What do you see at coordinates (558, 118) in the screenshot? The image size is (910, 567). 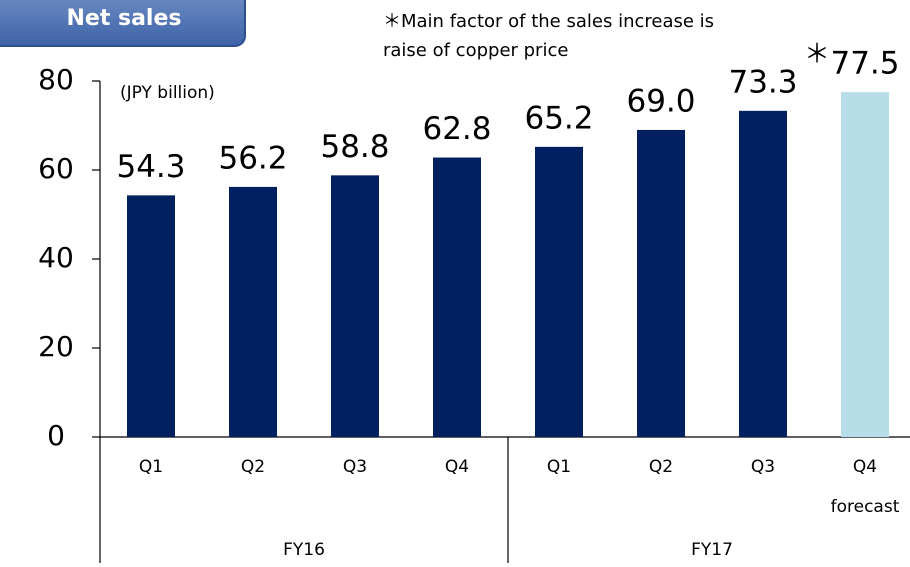 I see `value-label: 65.2` at bounding box center [558, 118].